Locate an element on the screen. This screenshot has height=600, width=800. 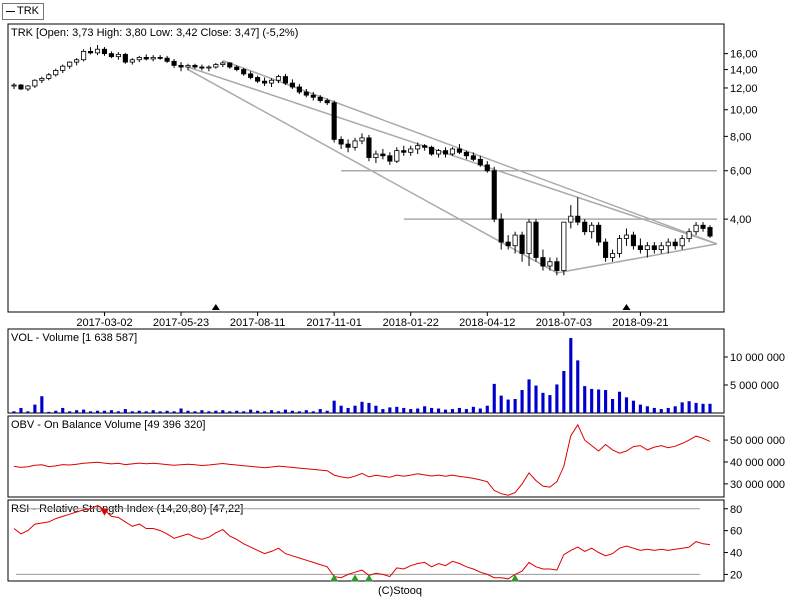
price-y-tick-label: 12,00 is located at coordinates (744, 89).